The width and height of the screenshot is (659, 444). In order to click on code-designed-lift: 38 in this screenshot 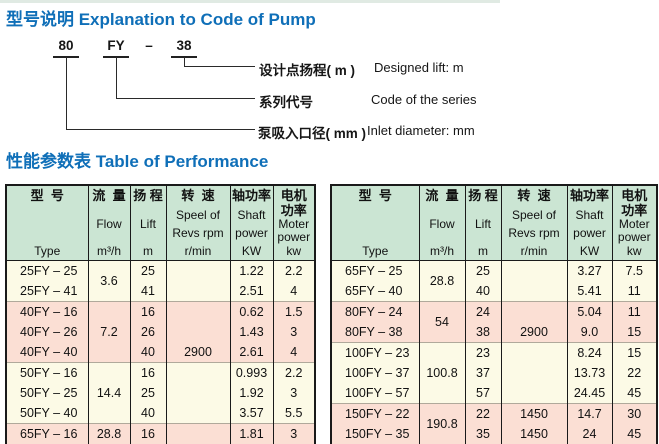, I will do `click(184, 45)`.